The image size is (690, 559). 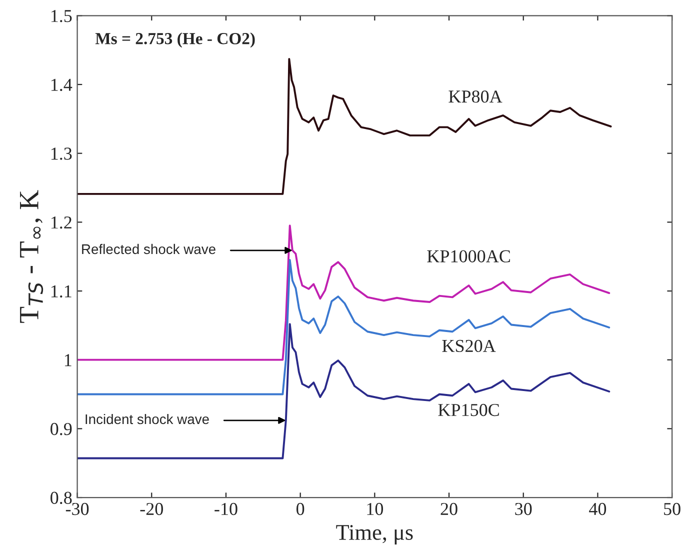 What do you see at coordinates (468, 410) in the screenshot?
I see `series-label: KP150C` at bounding box center [468, 410].